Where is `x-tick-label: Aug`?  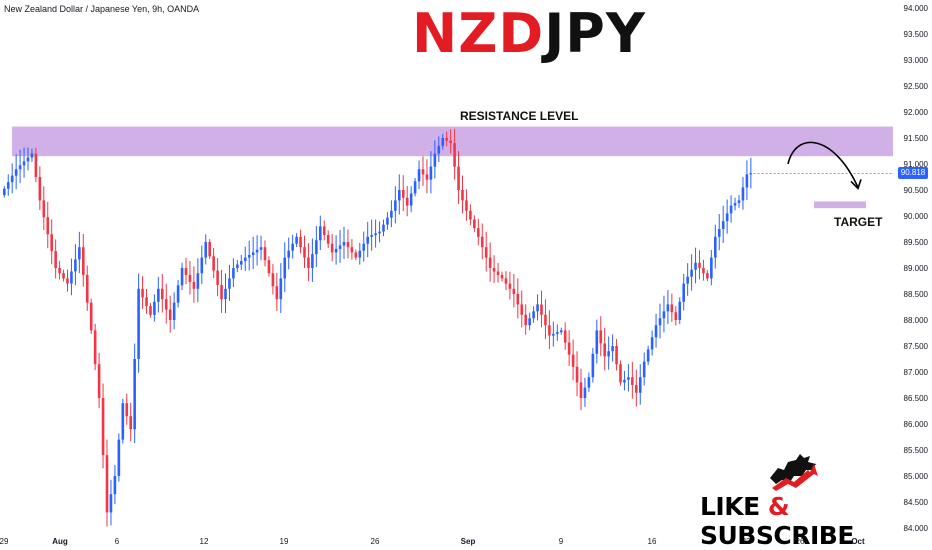 x-tick-label: Aug is located at coordinates (60, 541).